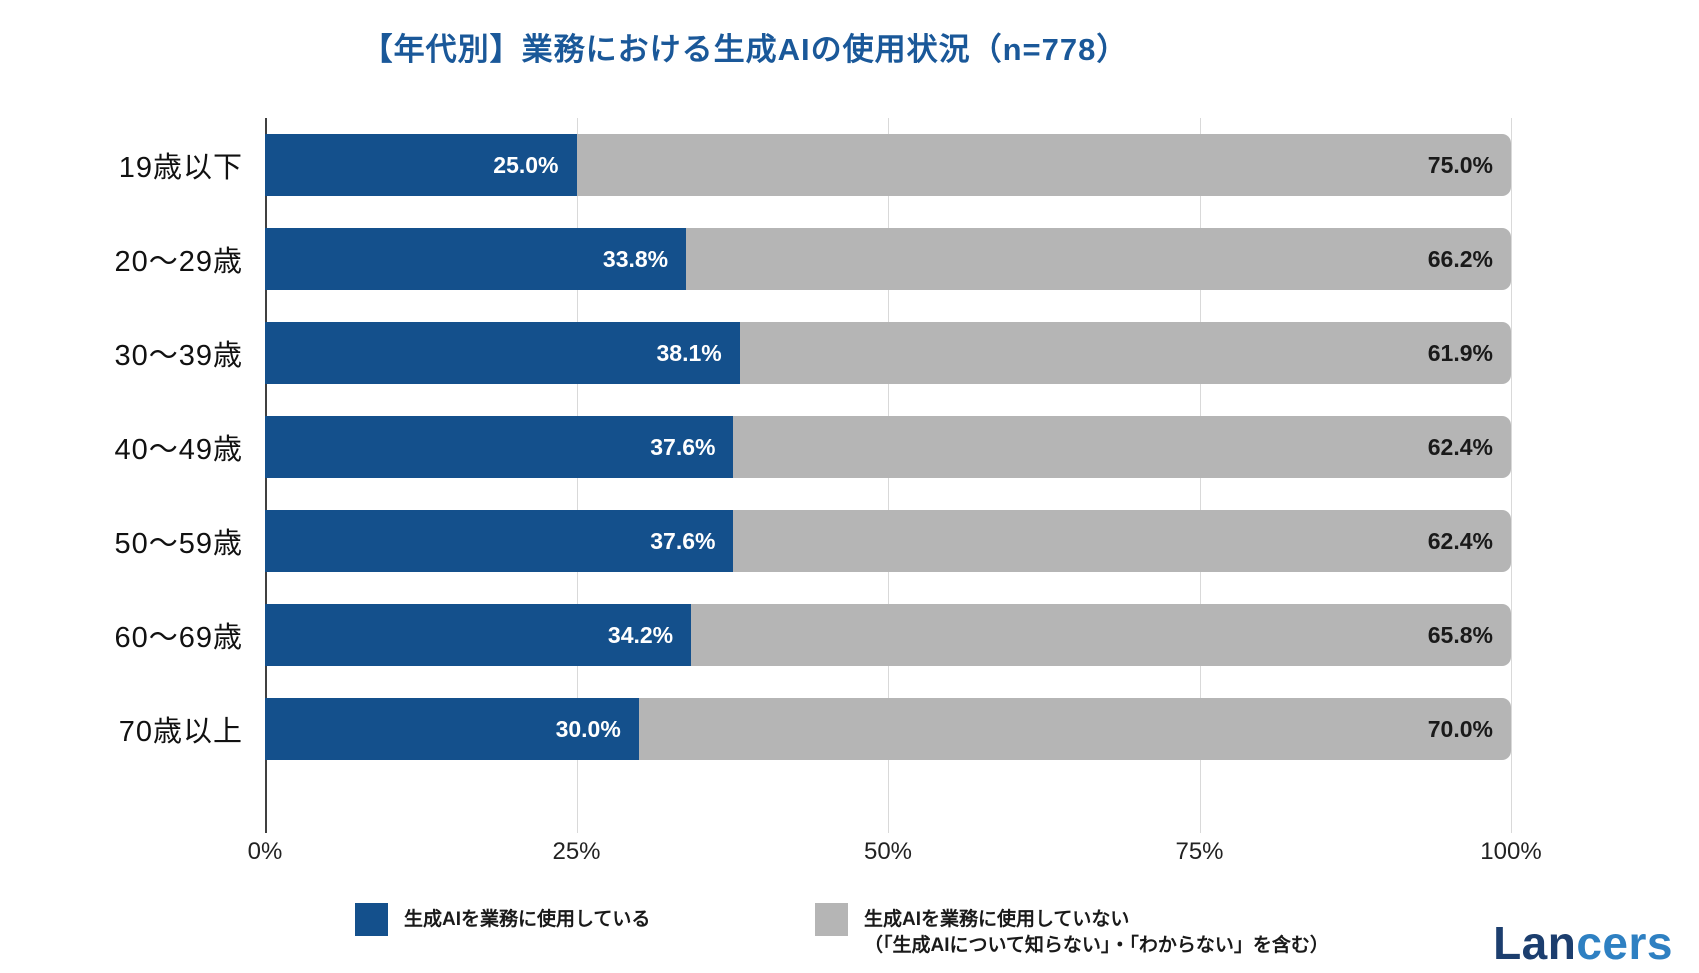 The width and height of the screenshot is (1699, 973). Describe the element at coordinates (1101, 635) in the screenshot. I see `bar-segment-not-using: 65.8%` at that location.